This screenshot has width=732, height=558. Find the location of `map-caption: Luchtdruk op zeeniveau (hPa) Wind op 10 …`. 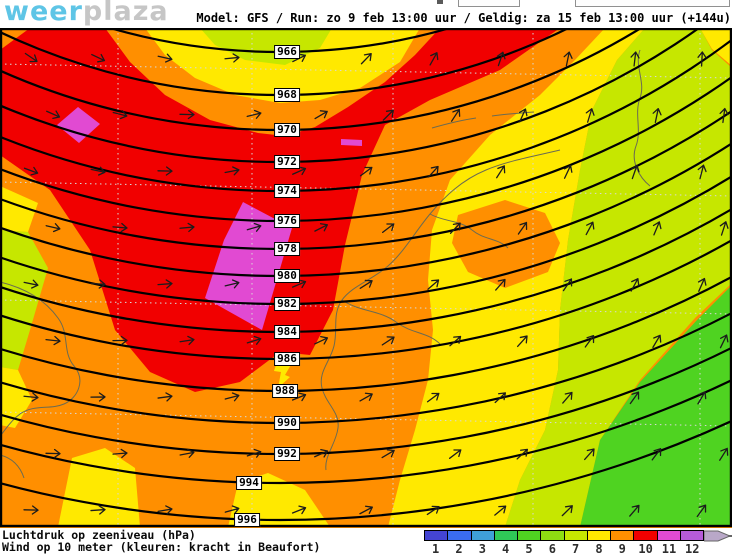

map-caption: Luchtdruk op zeeniveau (hPa) Wind op 10 … is located at coordinates (161, 541).